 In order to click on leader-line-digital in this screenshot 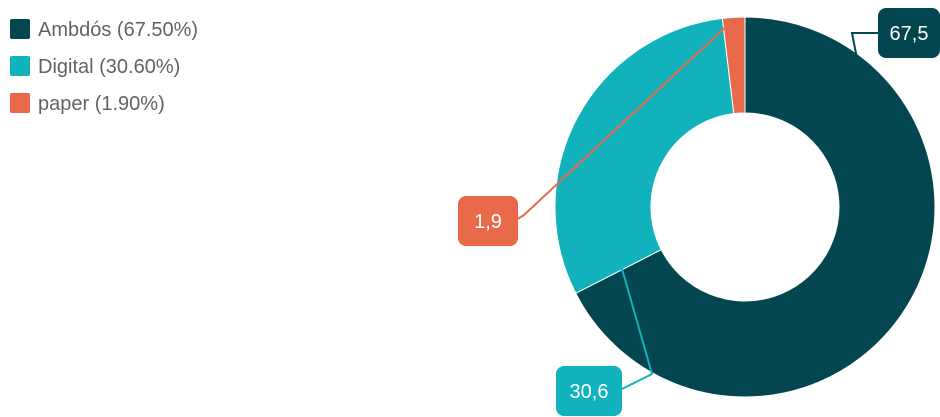, I will do `click(616, 254)`.